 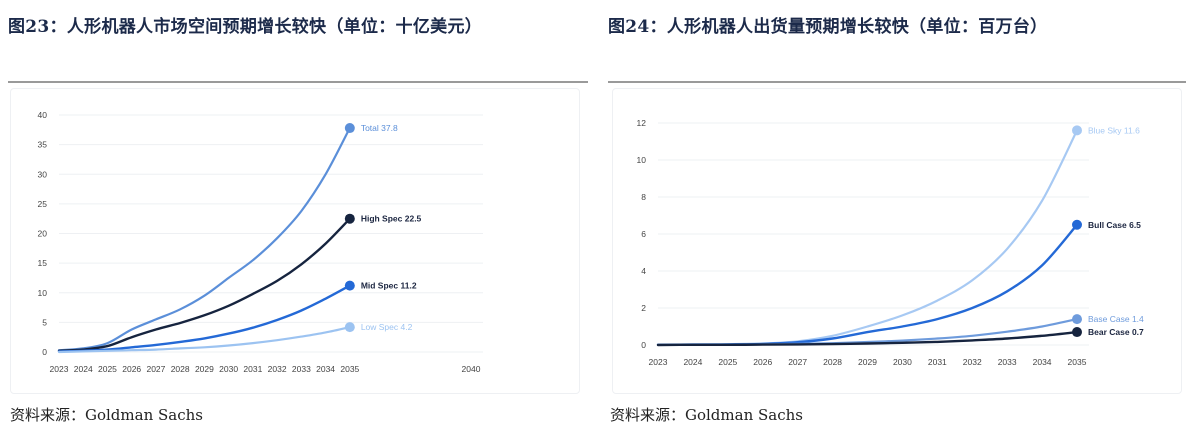 I want to click on y-tick-label: 4, so click(x=643, y=271).